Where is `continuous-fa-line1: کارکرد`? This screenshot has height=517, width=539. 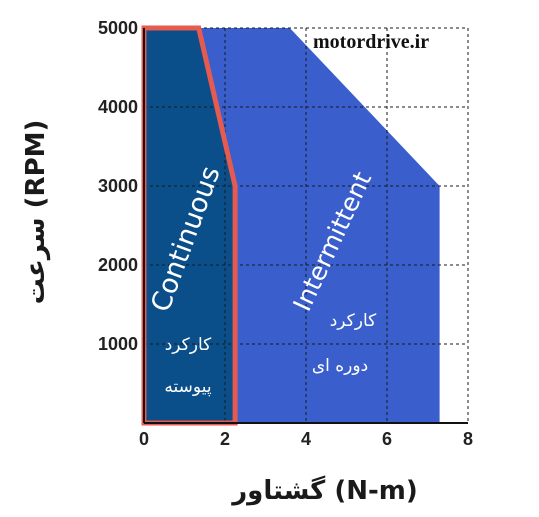 continuous-fa-line1: کارکرد is located at coordinates (188, 345).